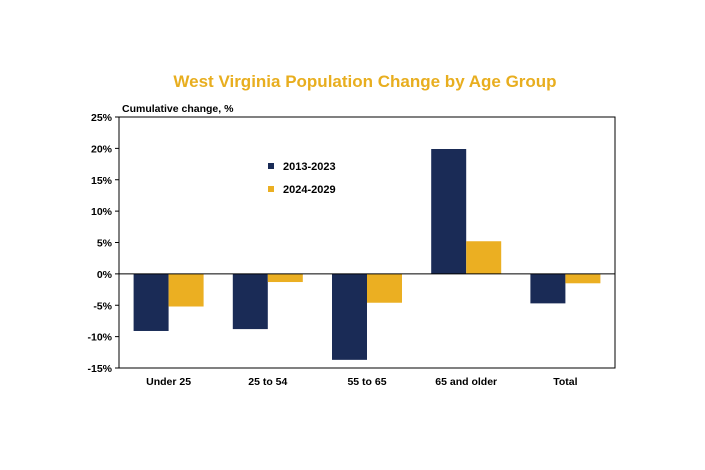 This screenshot has height=470, width=705. I want to click on x-tick-label: Under 25, so click(168, 382).